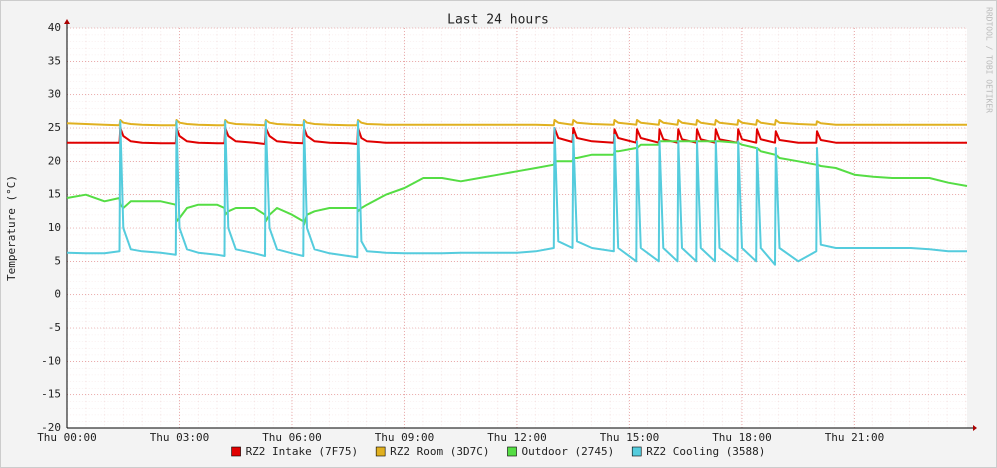  I want to click on x-tick-label: Thu 15:00, so click(630, 437).